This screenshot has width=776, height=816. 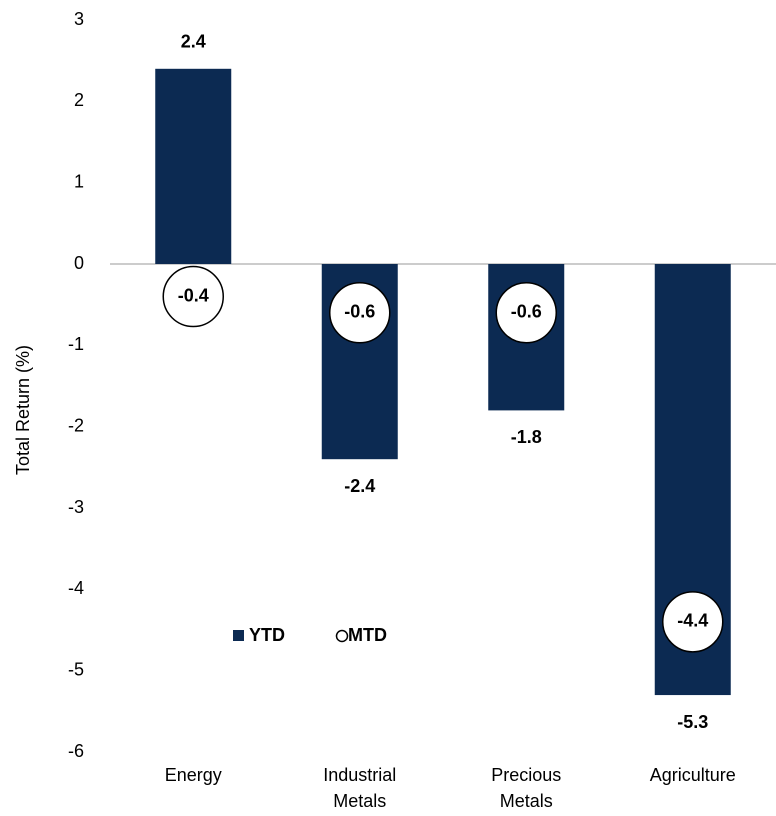 What do you see at coordinates (79, 181) in the screenshot?
I see `y-tick-label: 1` at bounding box center [79, 181].